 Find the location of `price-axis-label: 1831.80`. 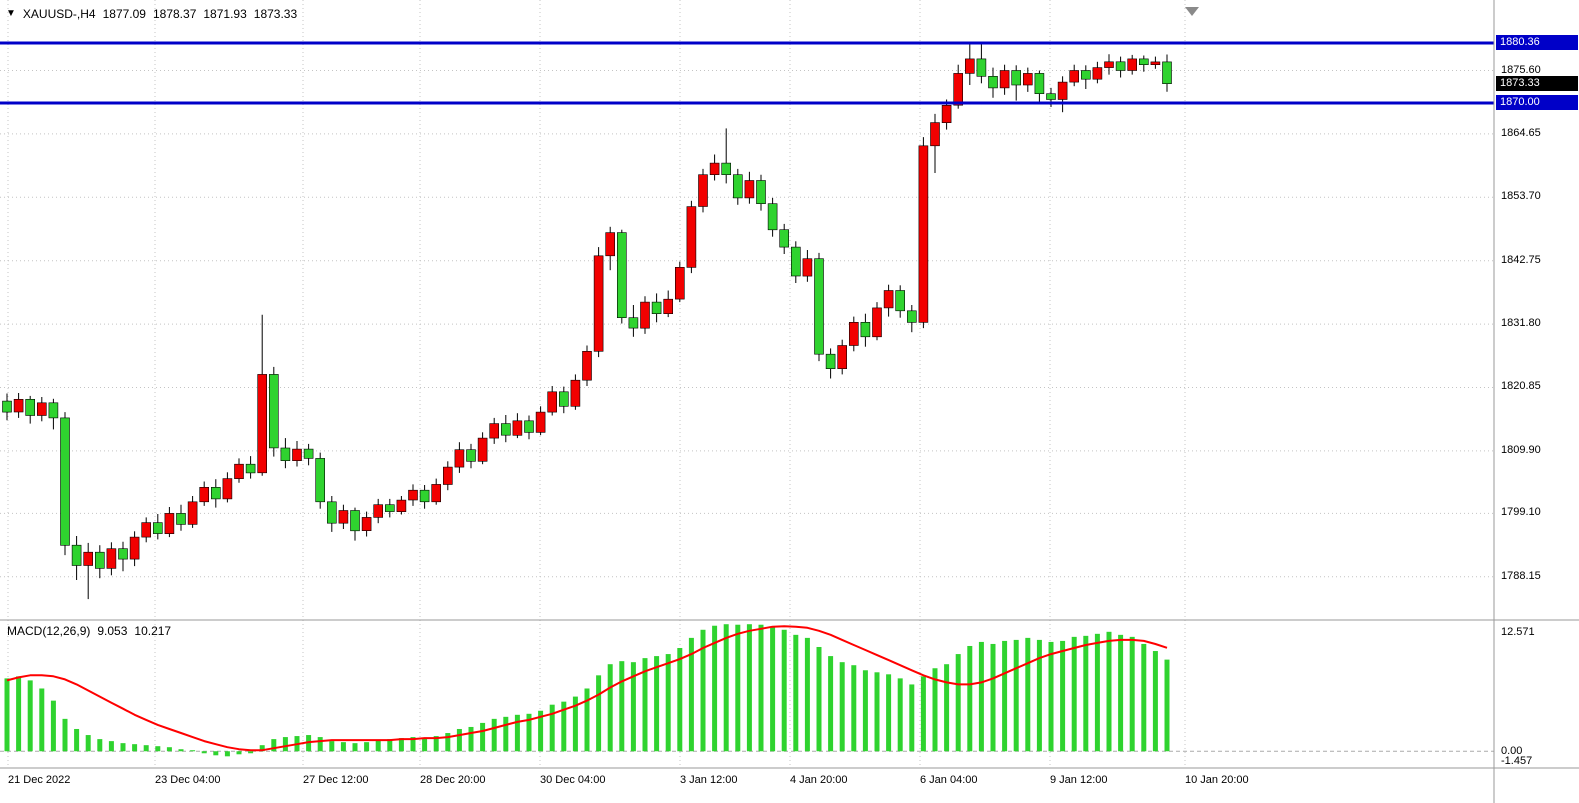

price-axis-label: 1831.80 is located at coordinates (1521, 323).